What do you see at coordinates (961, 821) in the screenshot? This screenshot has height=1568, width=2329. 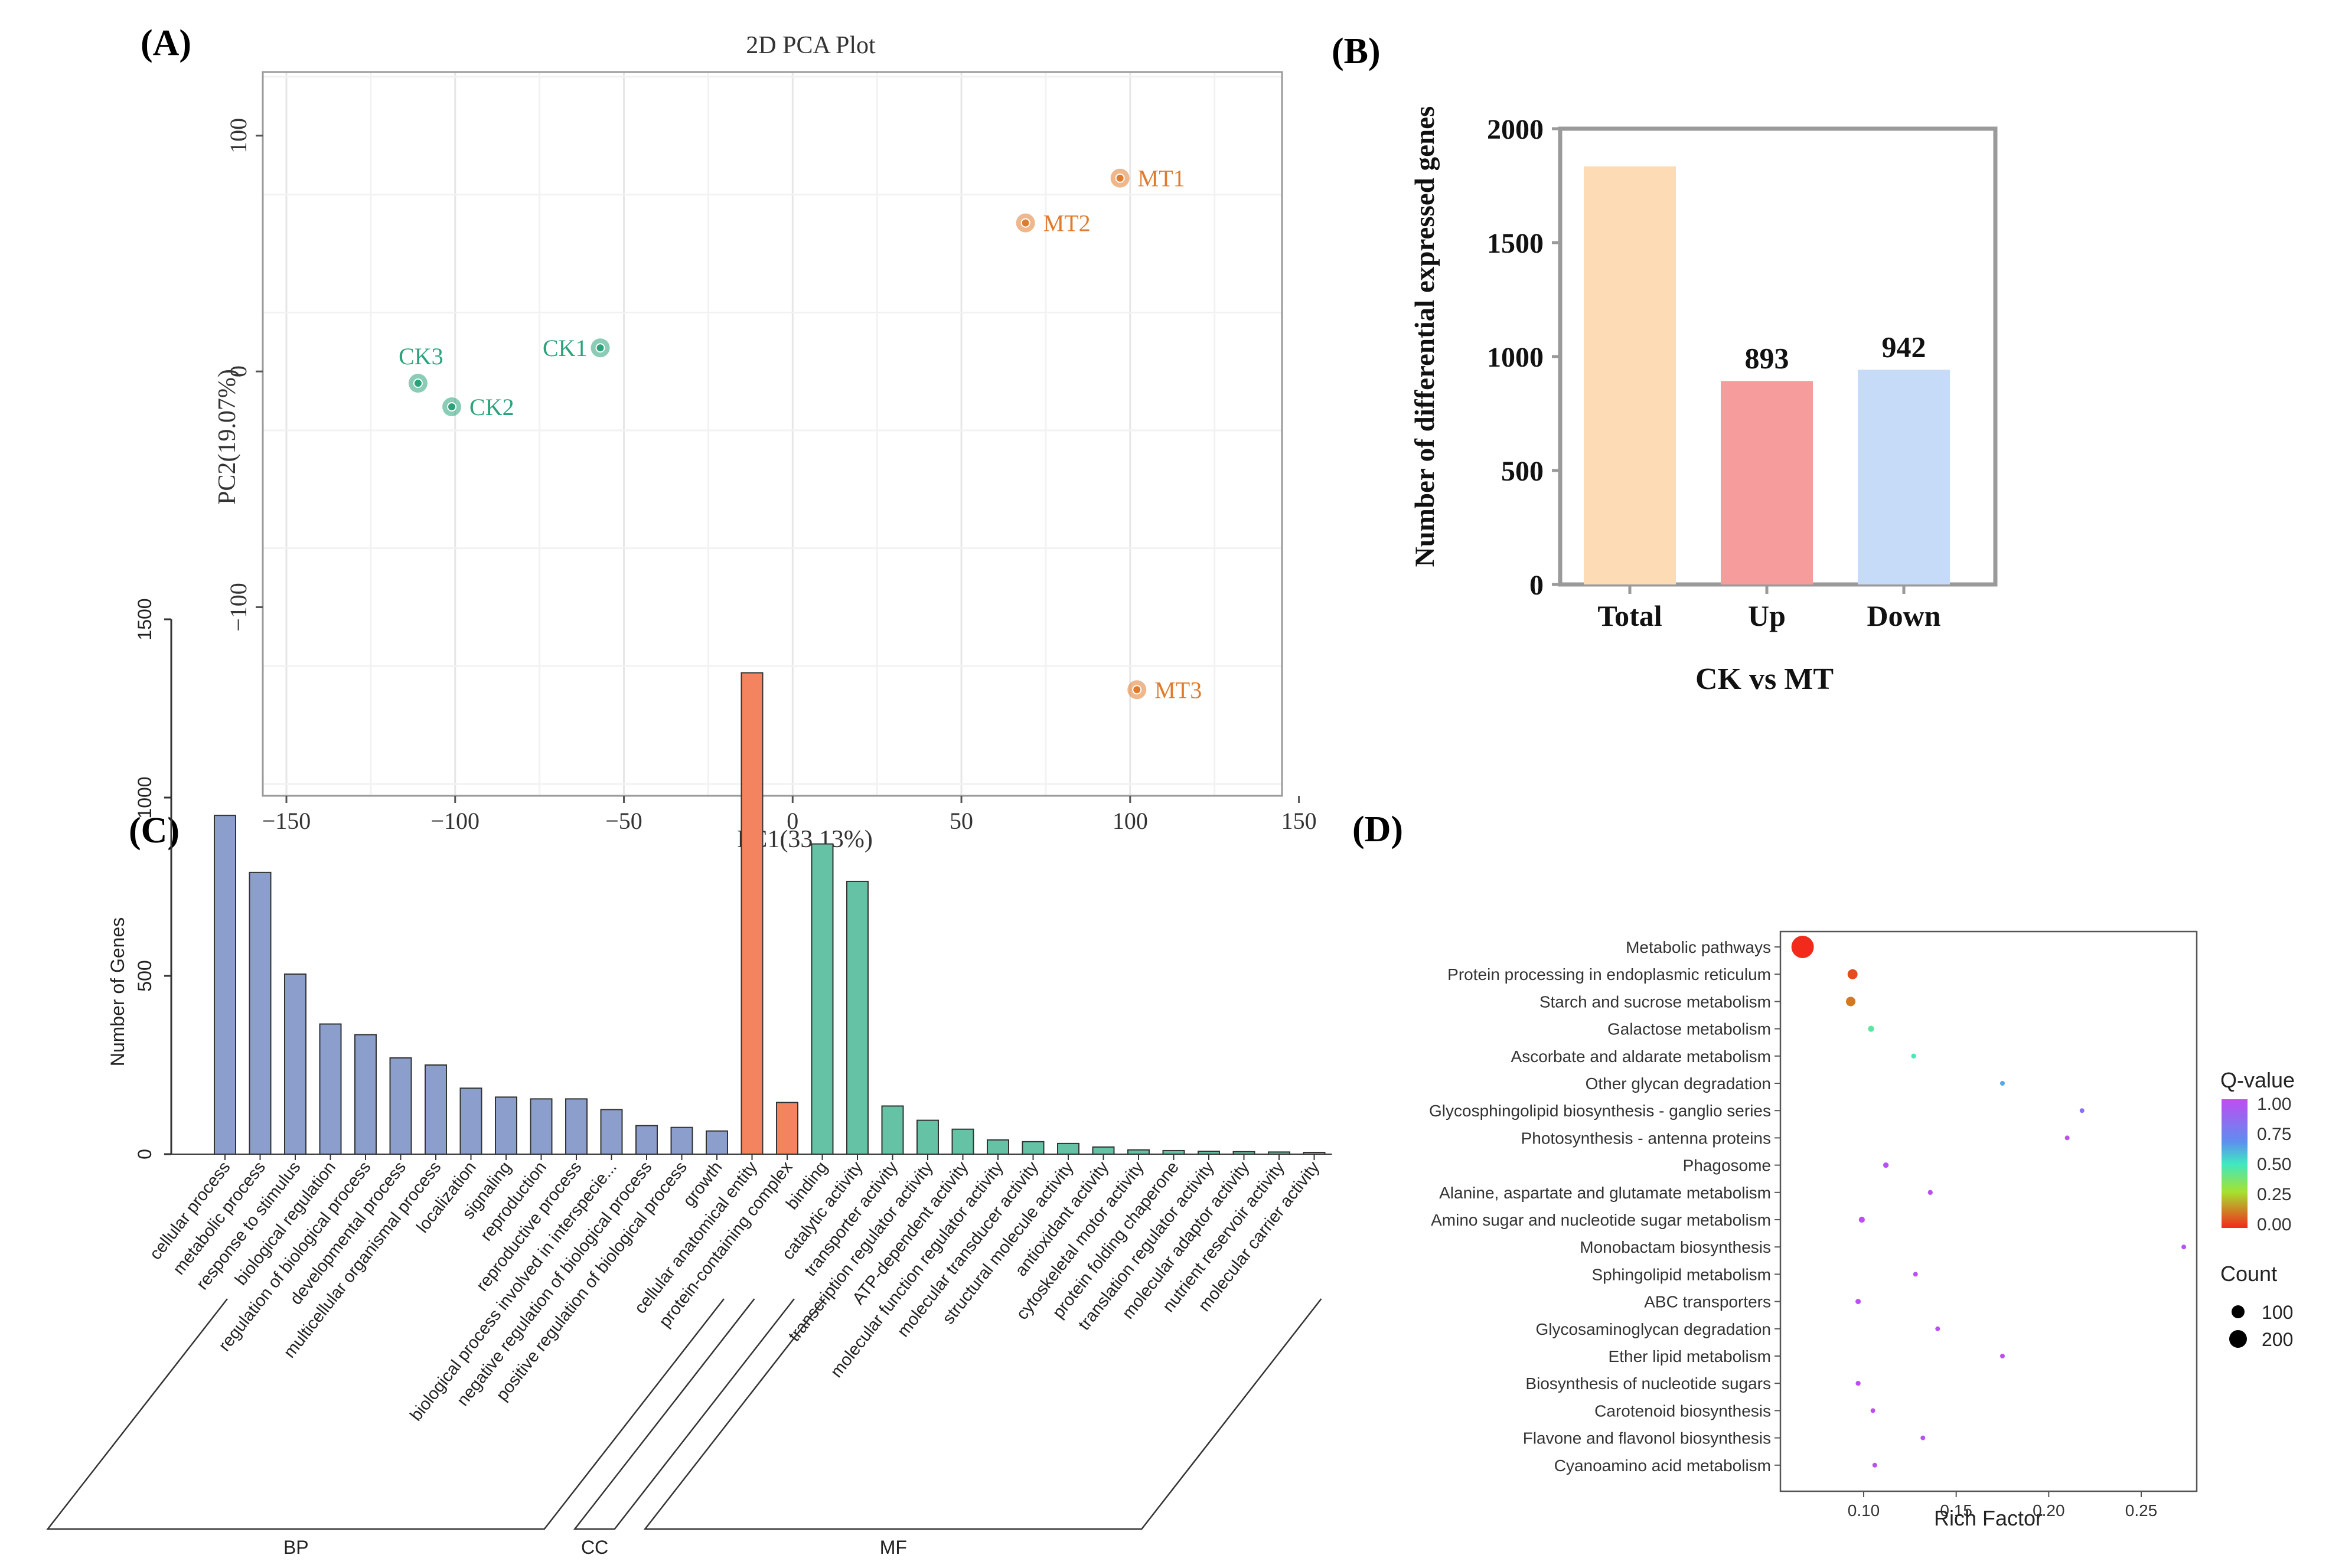 I see `pca-x-tick-label: 50` at bounding box center [961, 821].